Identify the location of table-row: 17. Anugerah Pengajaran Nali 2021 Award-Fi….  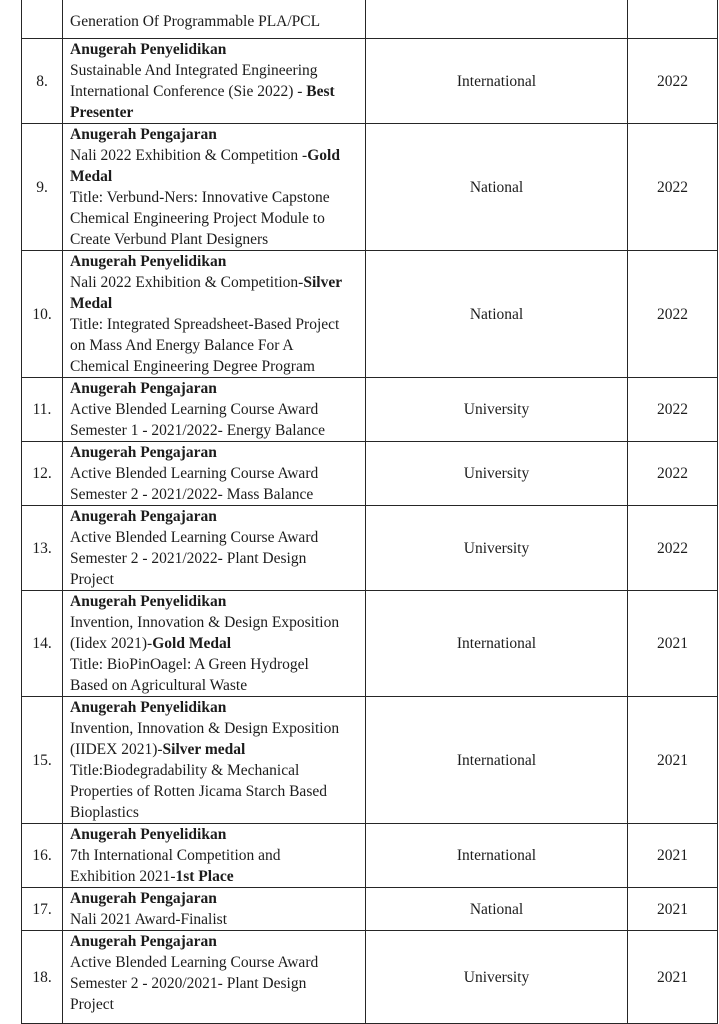
(369, 909).